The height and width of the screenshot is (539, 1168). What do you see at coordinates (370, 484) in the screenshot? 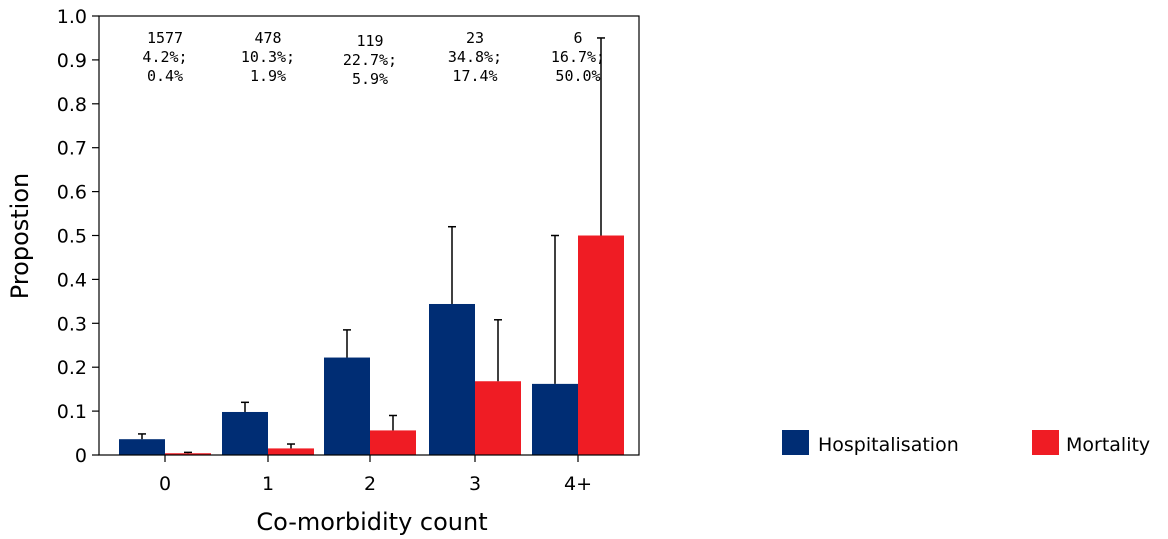
I see `x-tick-label: 2` at bounding box center [370, 484].